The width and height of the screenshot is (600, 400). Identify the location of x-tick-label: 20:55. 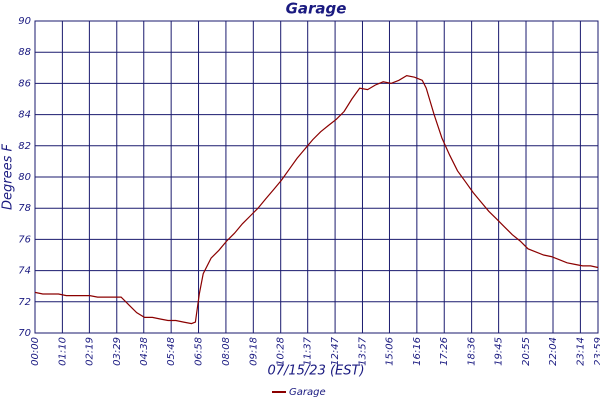
(526, 351).